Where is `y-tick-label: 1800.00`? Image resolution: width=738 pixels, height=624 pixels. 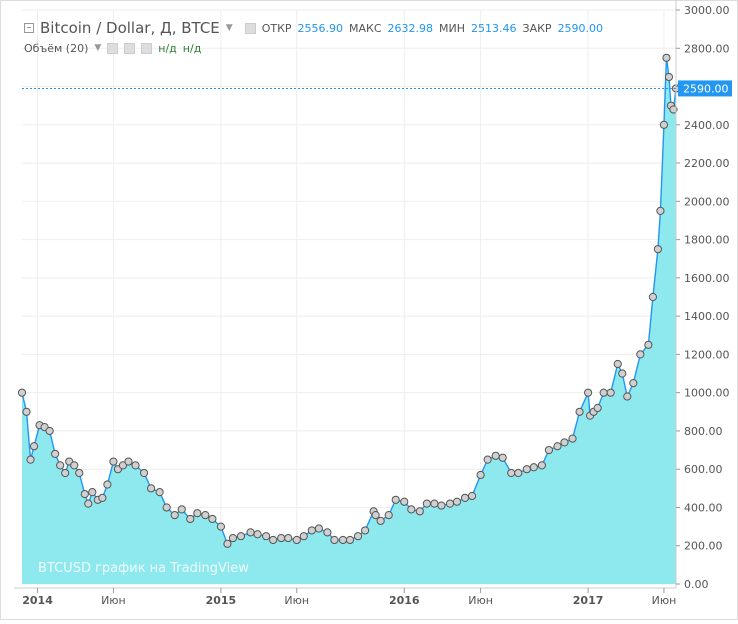 y-tick-label: 1800.00 is located at coordinates (707, 240).